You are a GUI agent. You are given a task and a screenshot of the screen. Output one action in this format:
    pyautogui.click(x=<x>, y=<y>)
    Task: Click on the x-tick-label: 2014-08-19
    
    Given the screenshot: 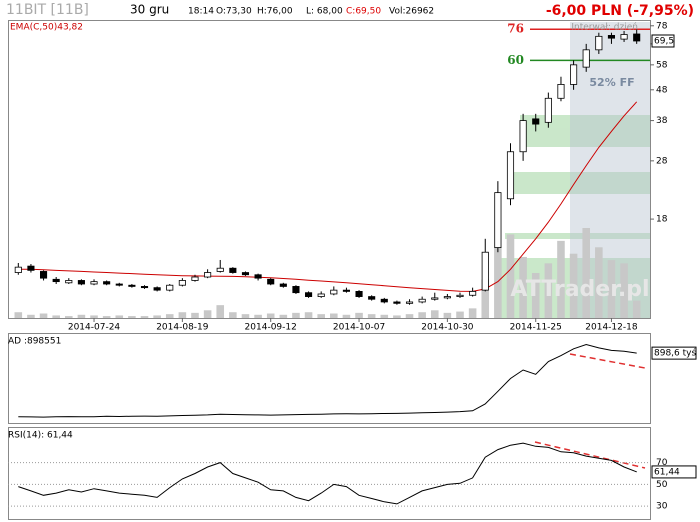 What is the action you would take?
    pyautogui.click(x=182, y=328)
    